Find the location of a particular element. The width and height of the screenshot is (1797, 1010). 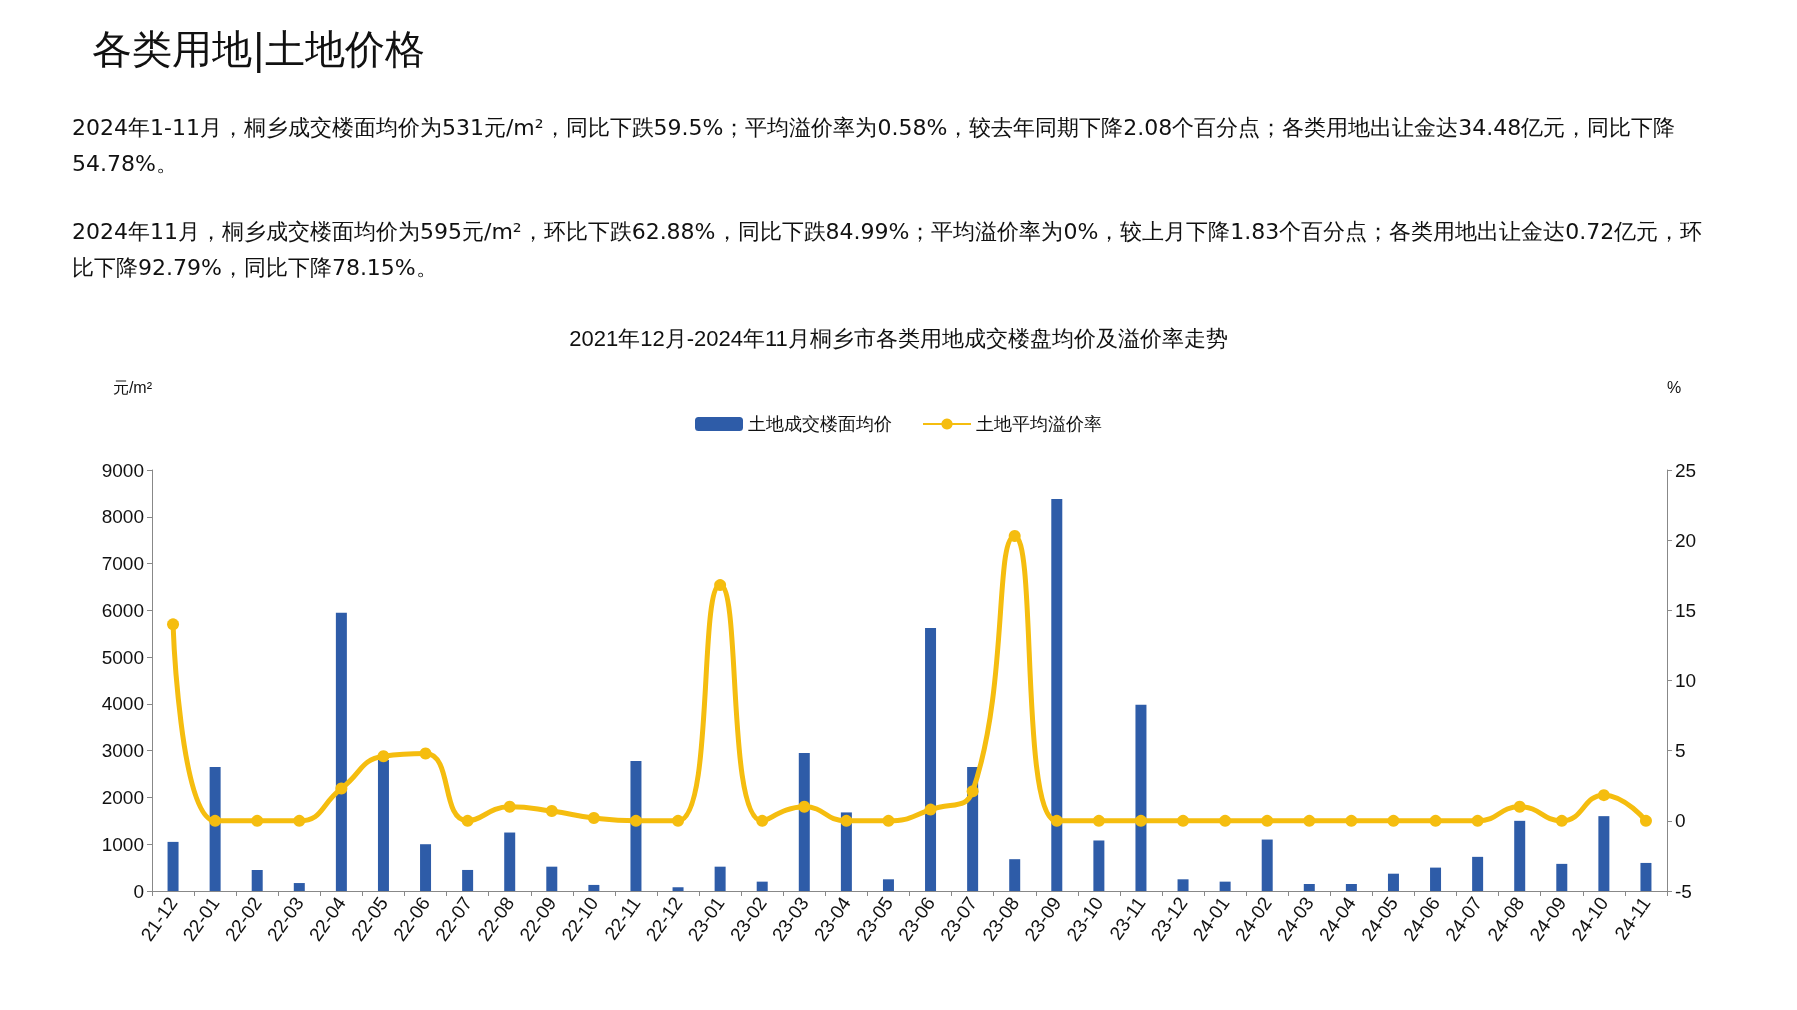

y2-tick-label: 5 is located at coordinates (1680, 751).